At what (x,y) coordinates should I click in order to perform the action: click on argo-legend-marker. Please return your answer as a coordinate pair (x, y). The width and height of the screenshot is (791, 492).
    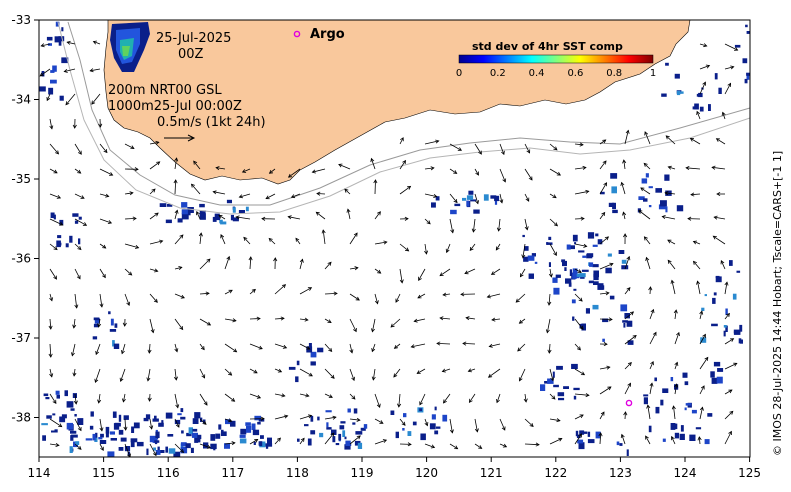
    Looking at the image, I should click on (297, 34).